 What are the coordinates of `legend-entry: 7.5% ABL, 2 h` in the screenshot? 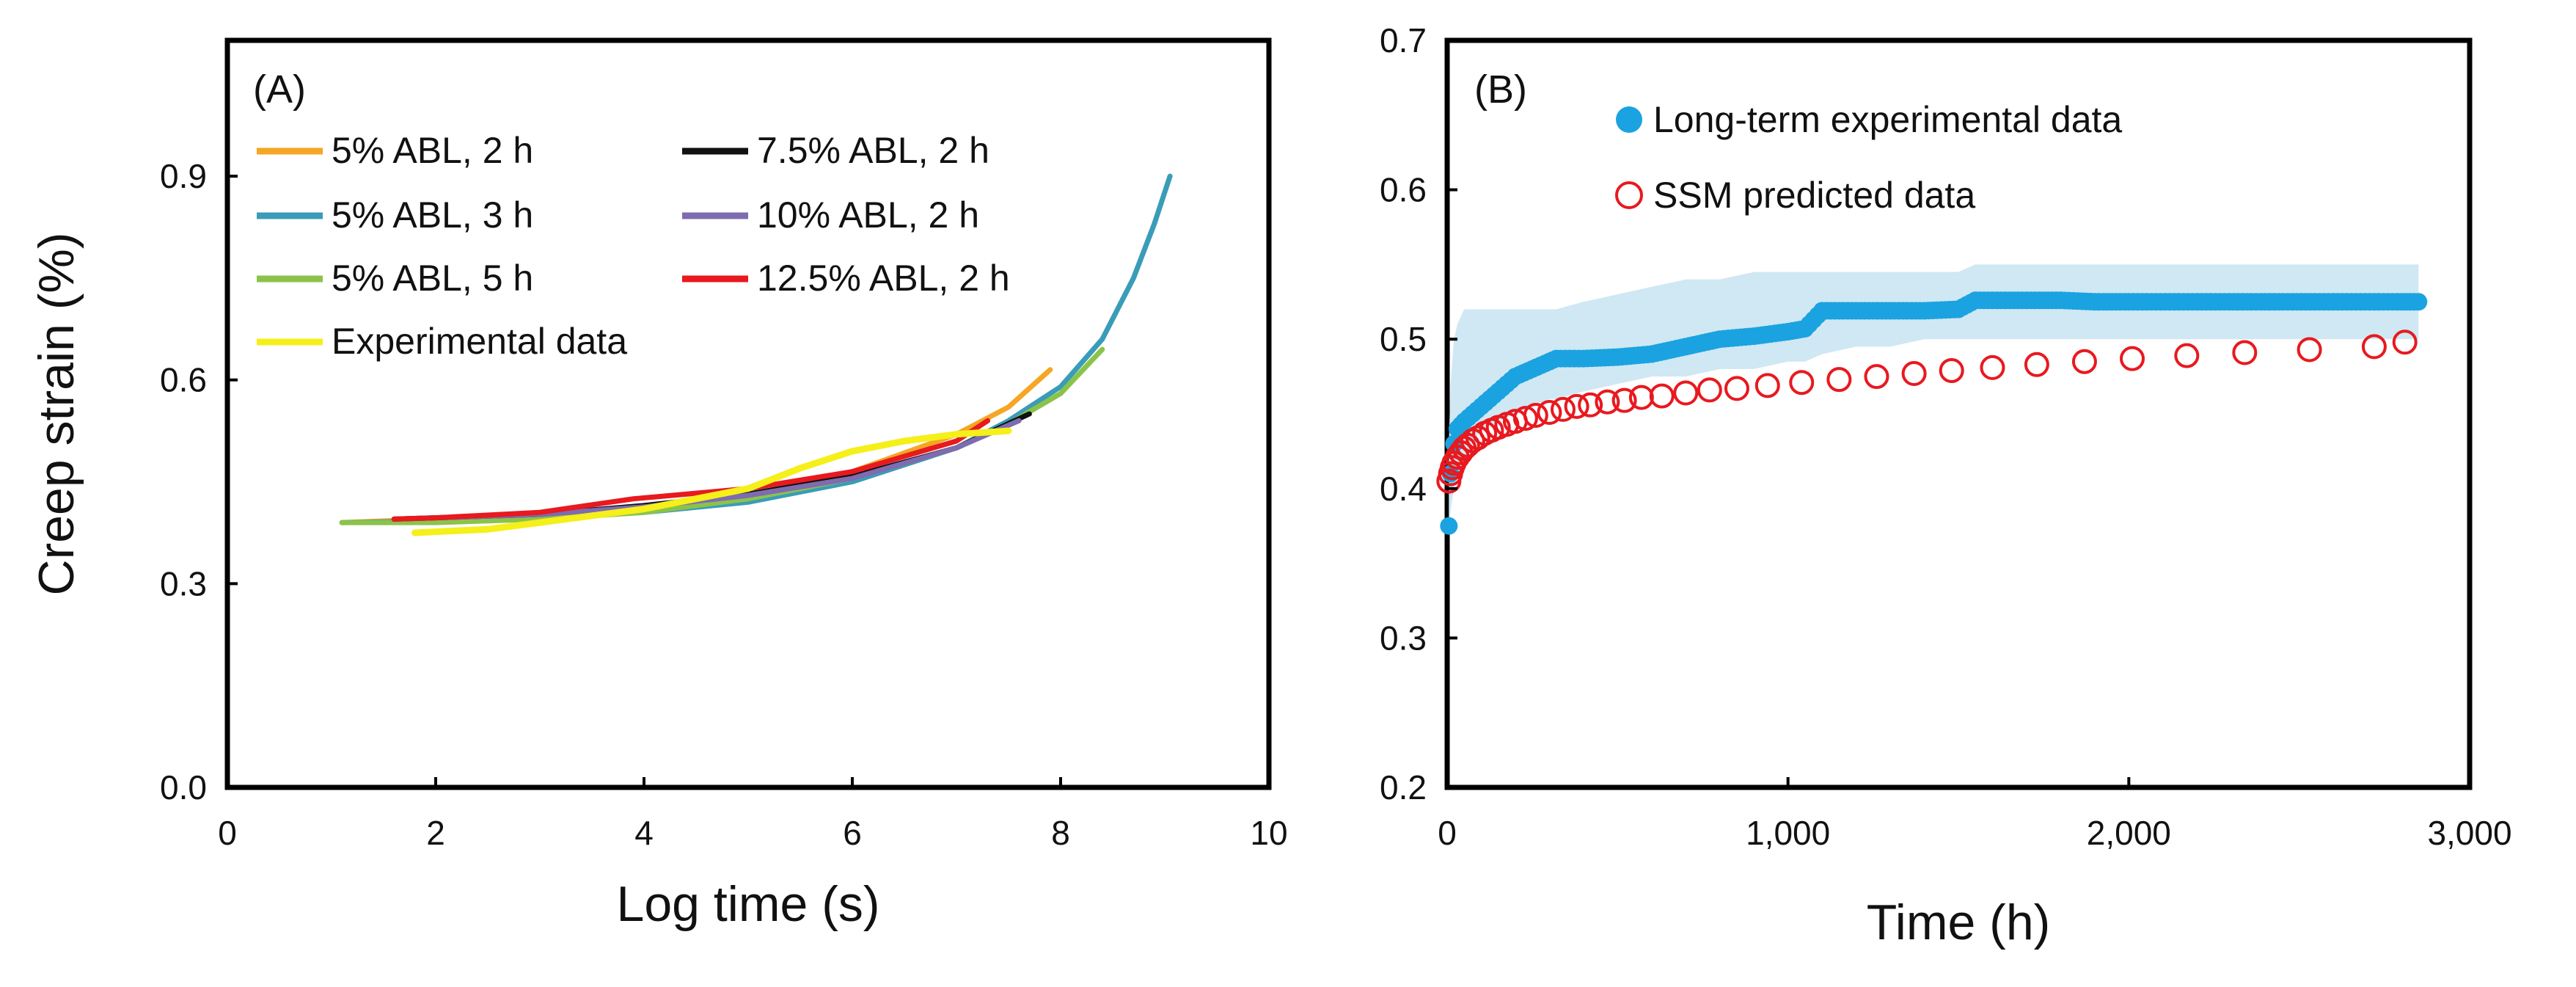 It's located at (873, 150).